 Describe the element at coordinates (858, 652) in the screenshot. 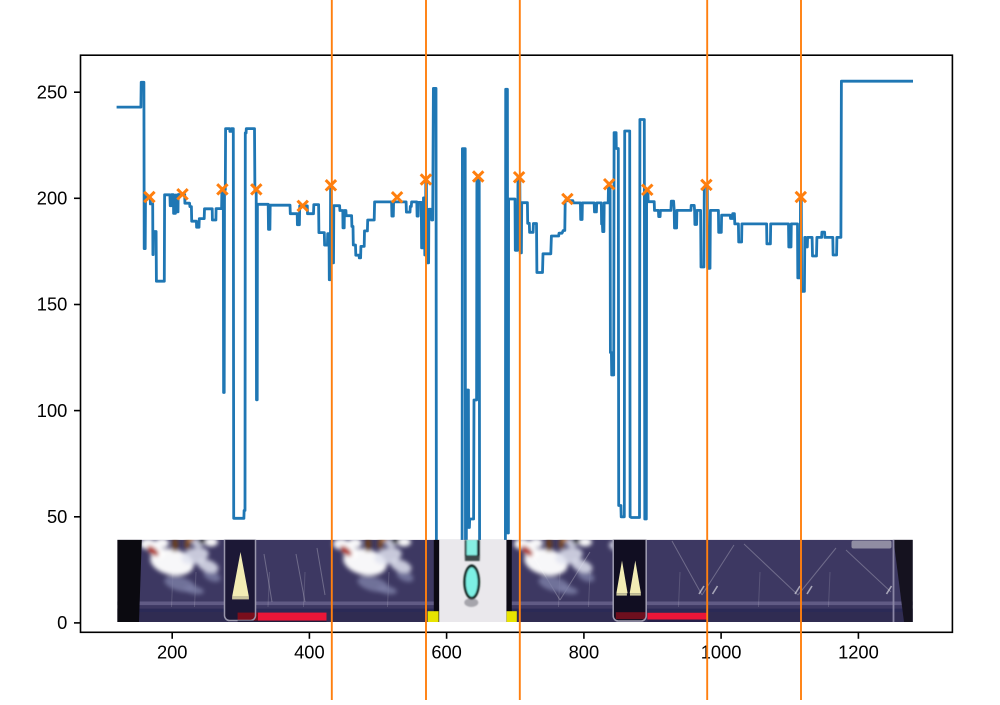

I see `svg-text: 1200` at that location.